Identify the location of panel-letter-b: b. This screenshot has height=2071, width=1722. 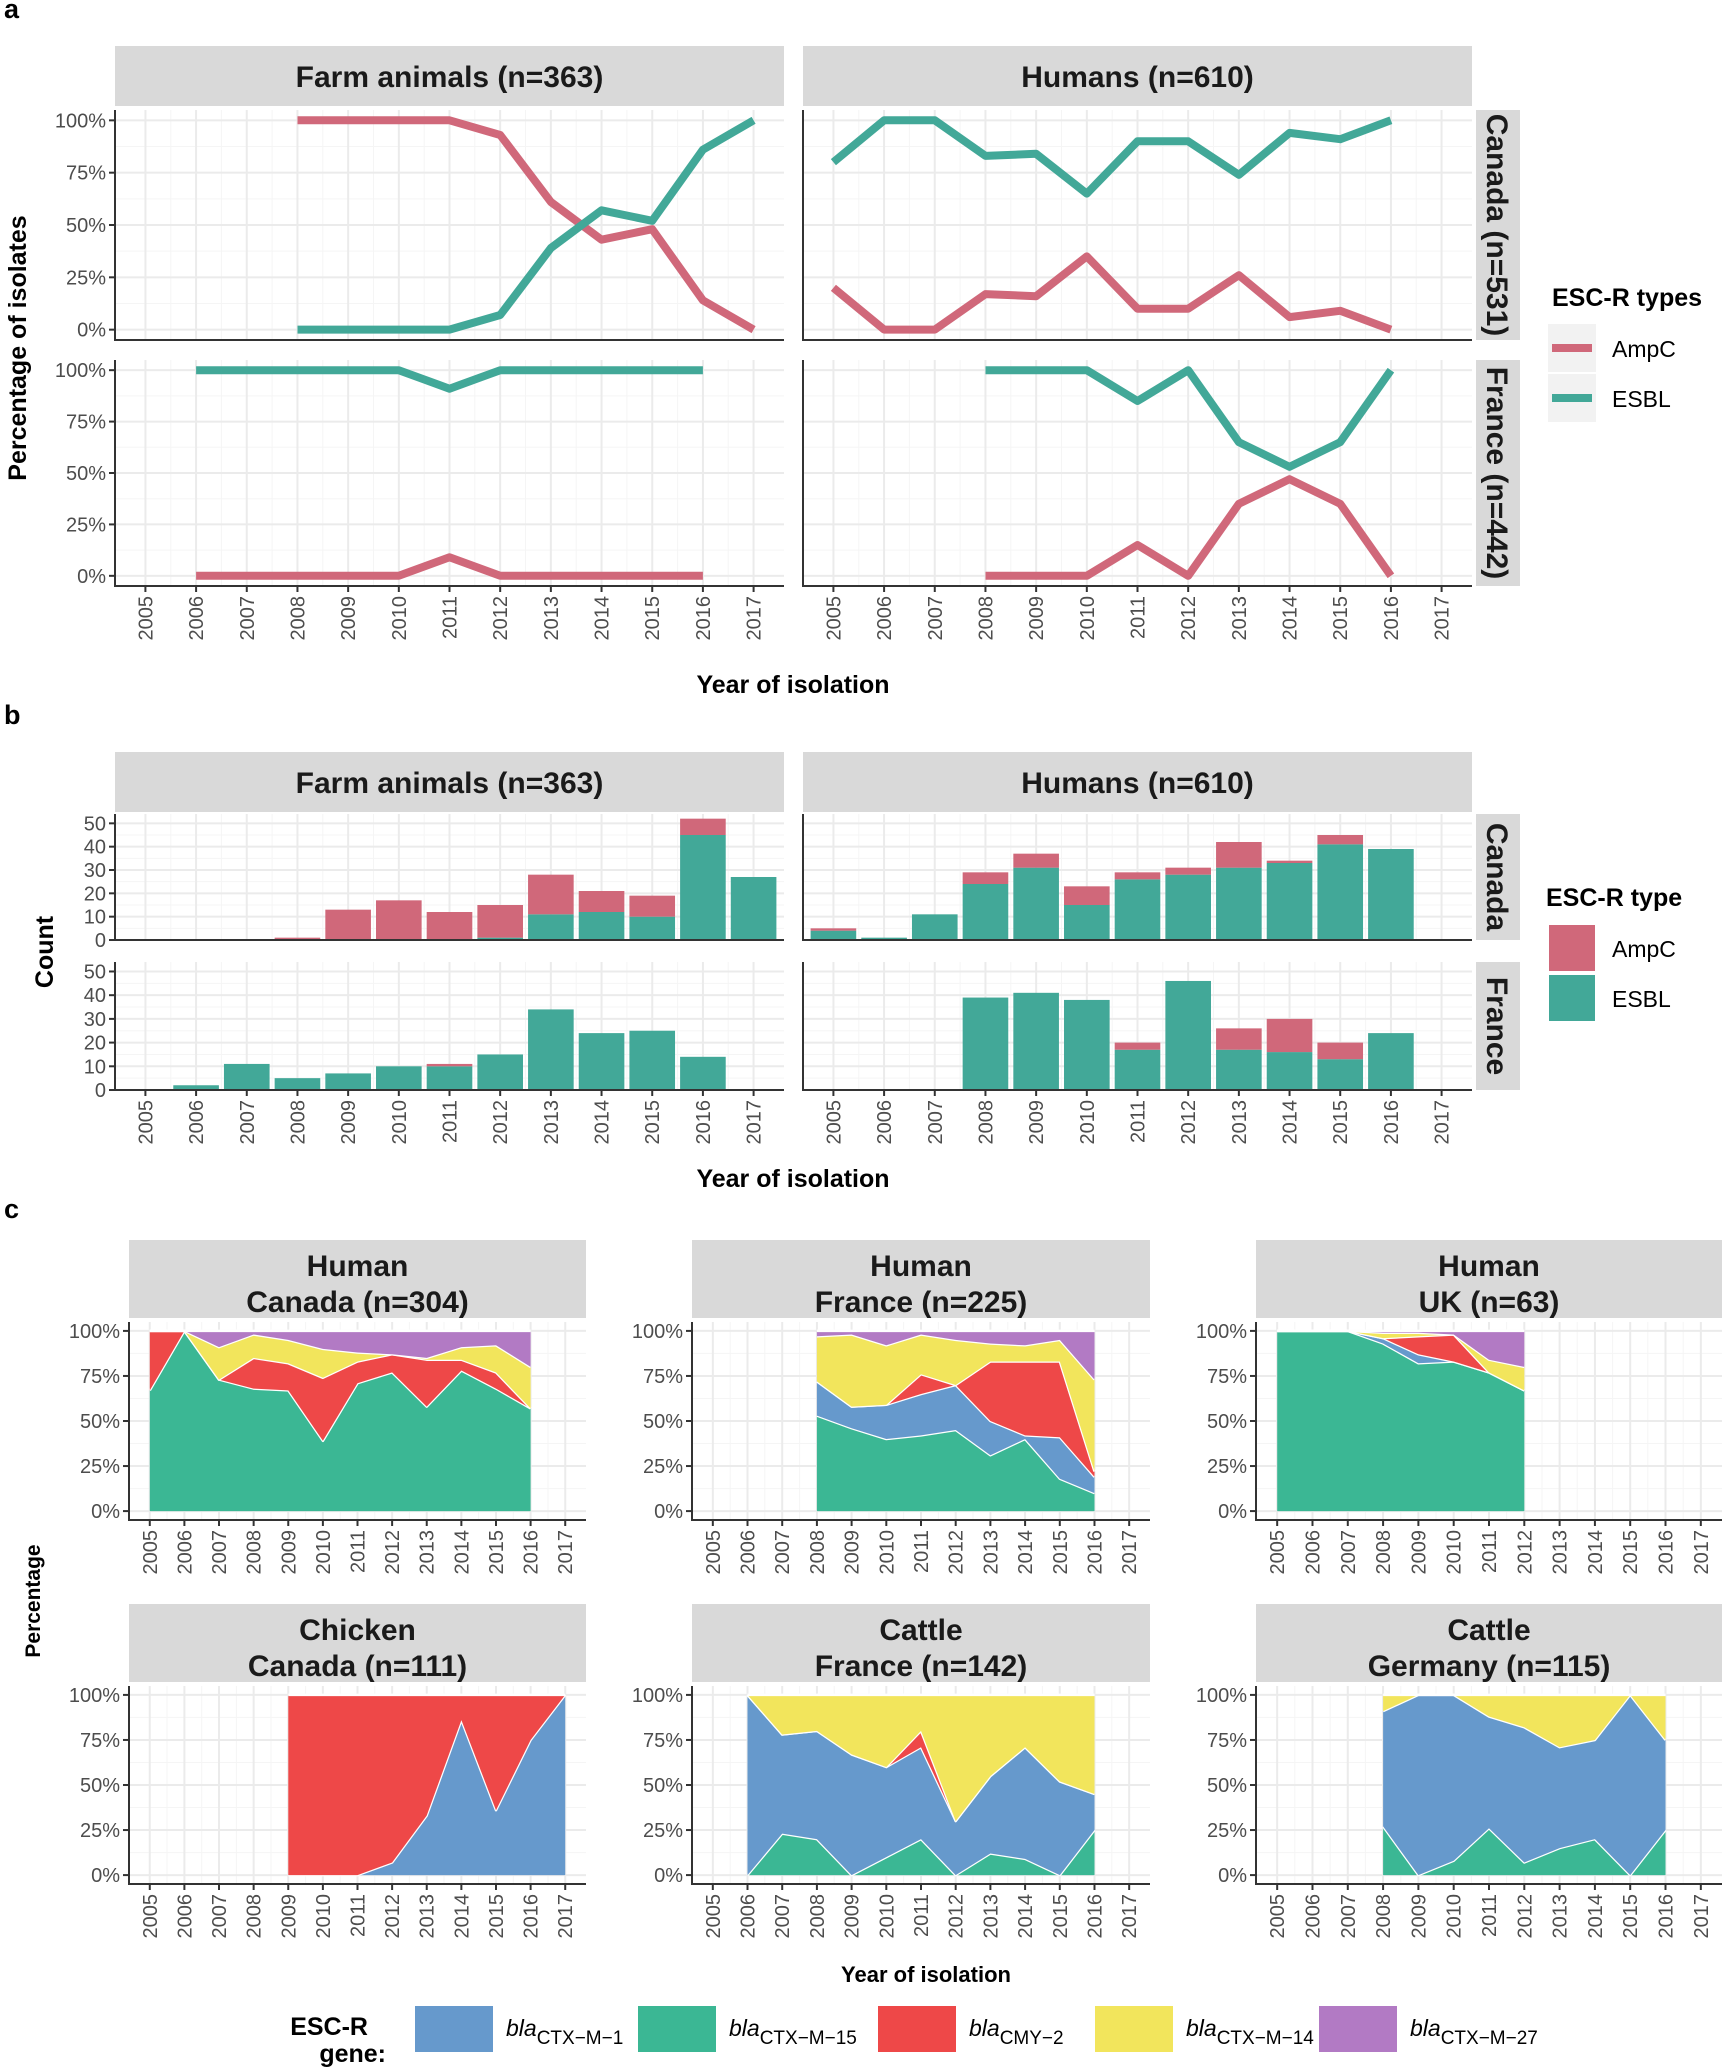
(12, 715).